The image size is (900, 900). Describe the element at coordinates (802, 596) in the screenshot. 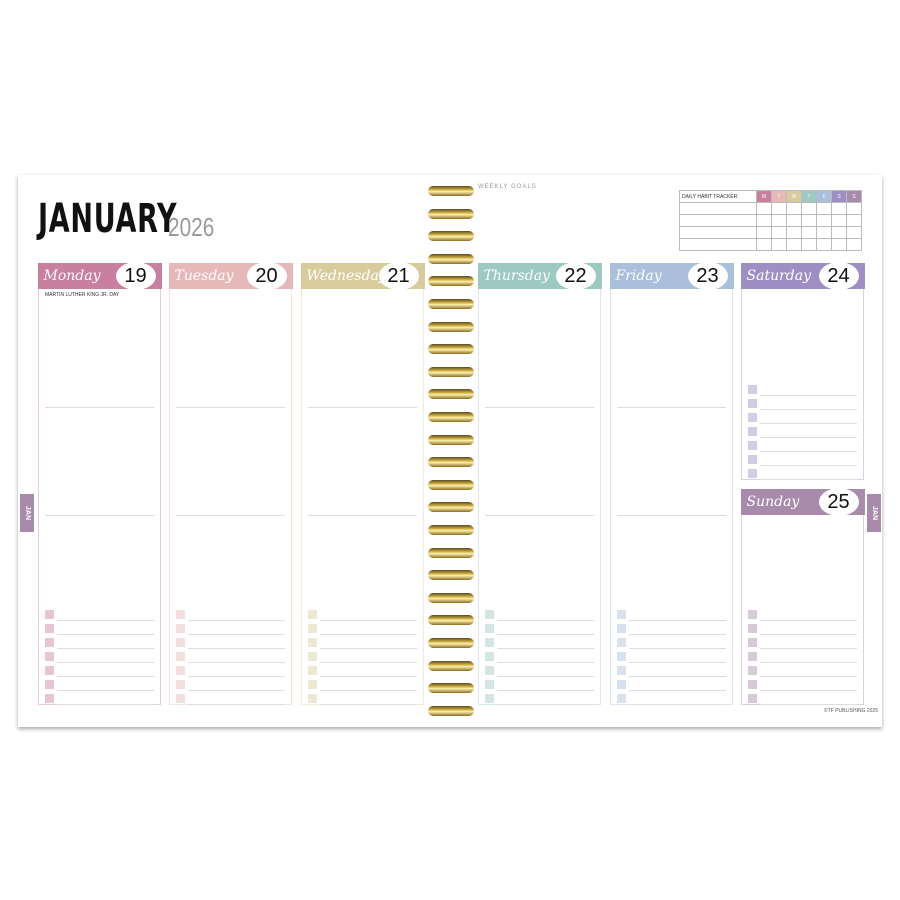

I see `day-column-sunday: Sunday 25` at that location.